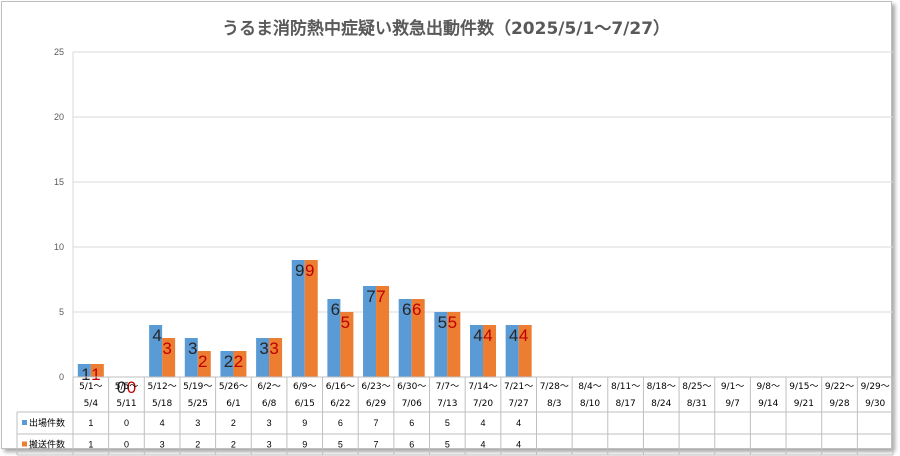 This screenshot has height=456, width=900. Describe the element at coordinates (340, 404) in the screenshot. I see `category-label: 6/22` at that location.